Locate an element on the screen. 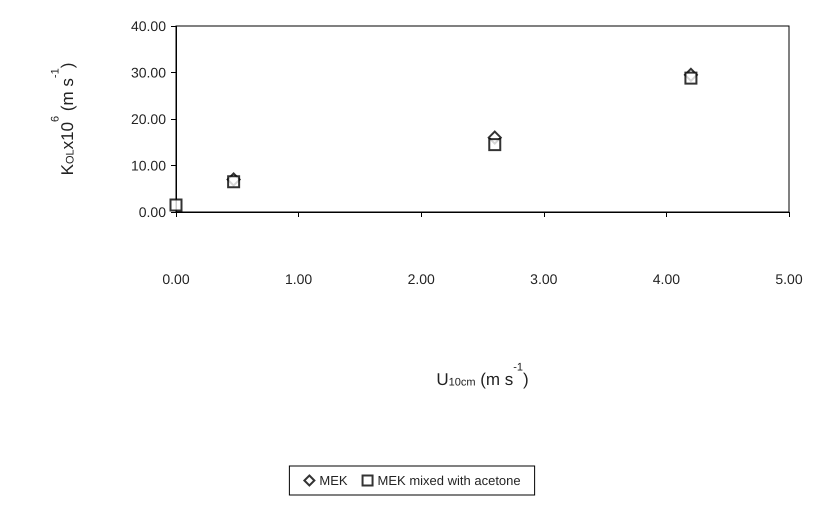  y-tick-label: 0.00 is located at coordinates (152, 212).